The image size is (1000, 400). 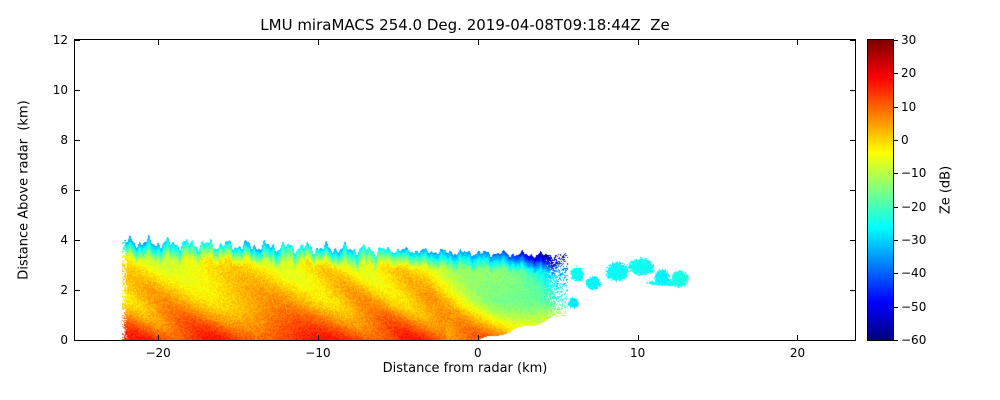 What do you see at coordinates (914, 306) in the screenshot?
I see `cbar-tick-label: −50` at bounding box center [914, 306].